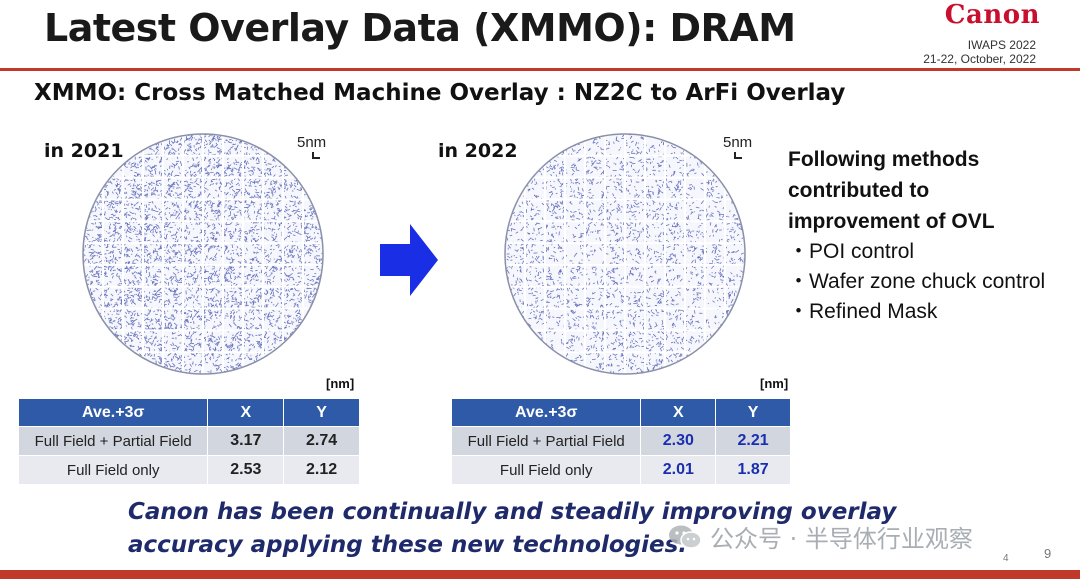 Image resolution: width=1080 pixels, height=579 pixels. What do you see at coordinates (738, 155) in the screenshot?
I see `scale-bar-right-icon` at bounding box center [738, 155].